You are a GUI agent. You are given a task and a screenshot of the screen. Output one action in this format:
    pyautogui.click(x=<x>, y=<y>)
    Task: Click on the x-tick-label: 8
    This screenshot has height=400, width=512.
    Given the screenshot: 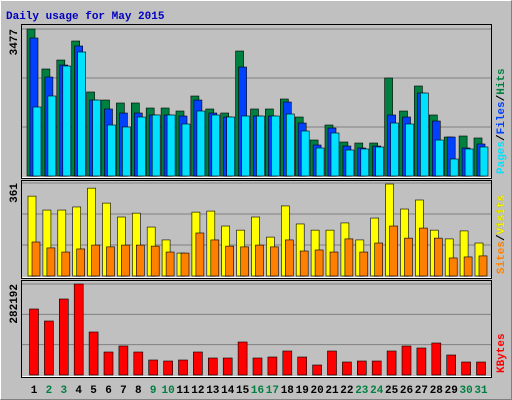 What is the action you would take?
    pyautogui.click(x=138, y=391)
    